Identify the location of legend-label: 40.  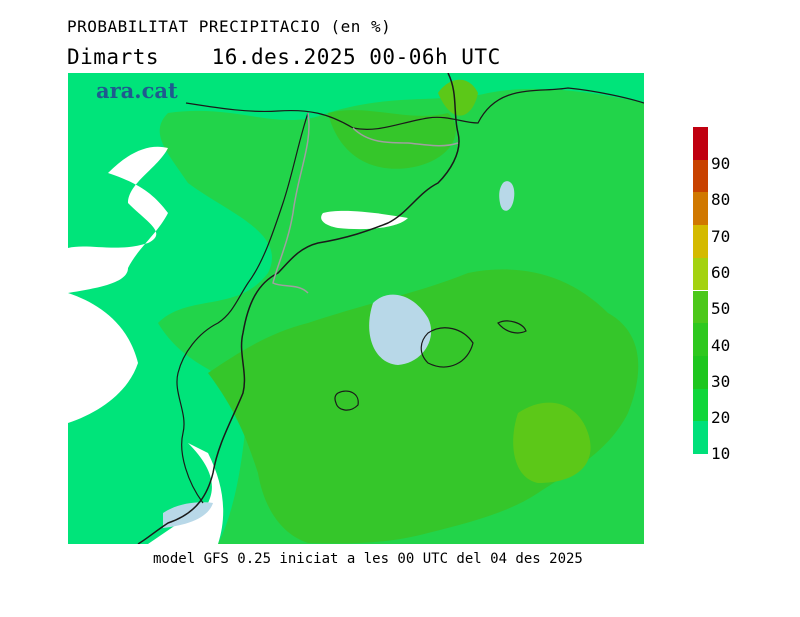
(721, 345).